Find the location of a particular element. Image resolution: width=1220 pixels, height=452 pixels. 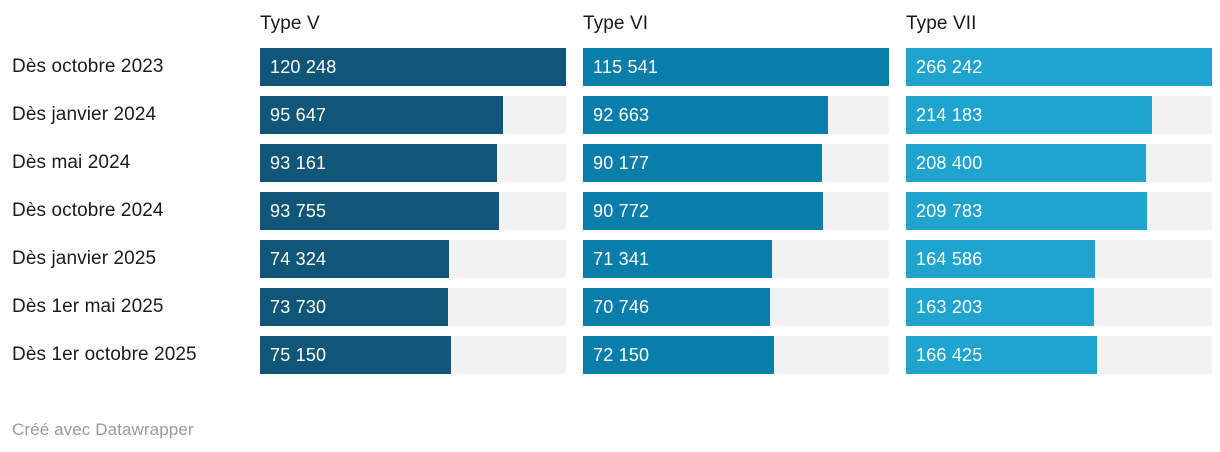

header-spacer is located at coordinates (127, 24).